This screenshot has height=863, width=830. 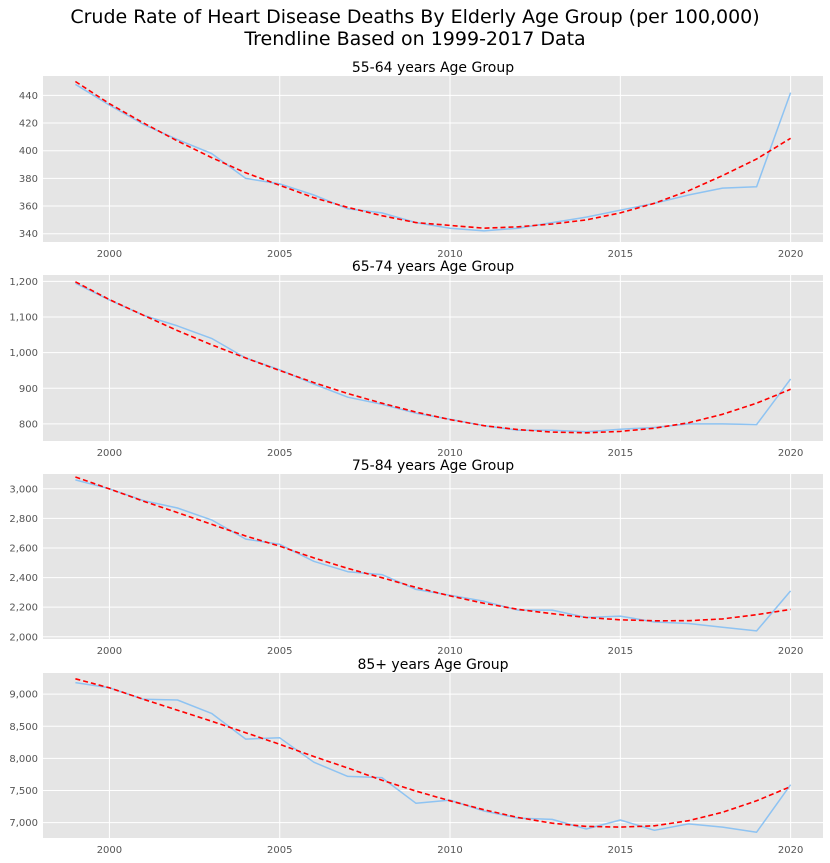 What do you see at coordinates (23, 318) in the screenshot?
I see `y-tick-label: 1,100` at bounding box center [23, 318].